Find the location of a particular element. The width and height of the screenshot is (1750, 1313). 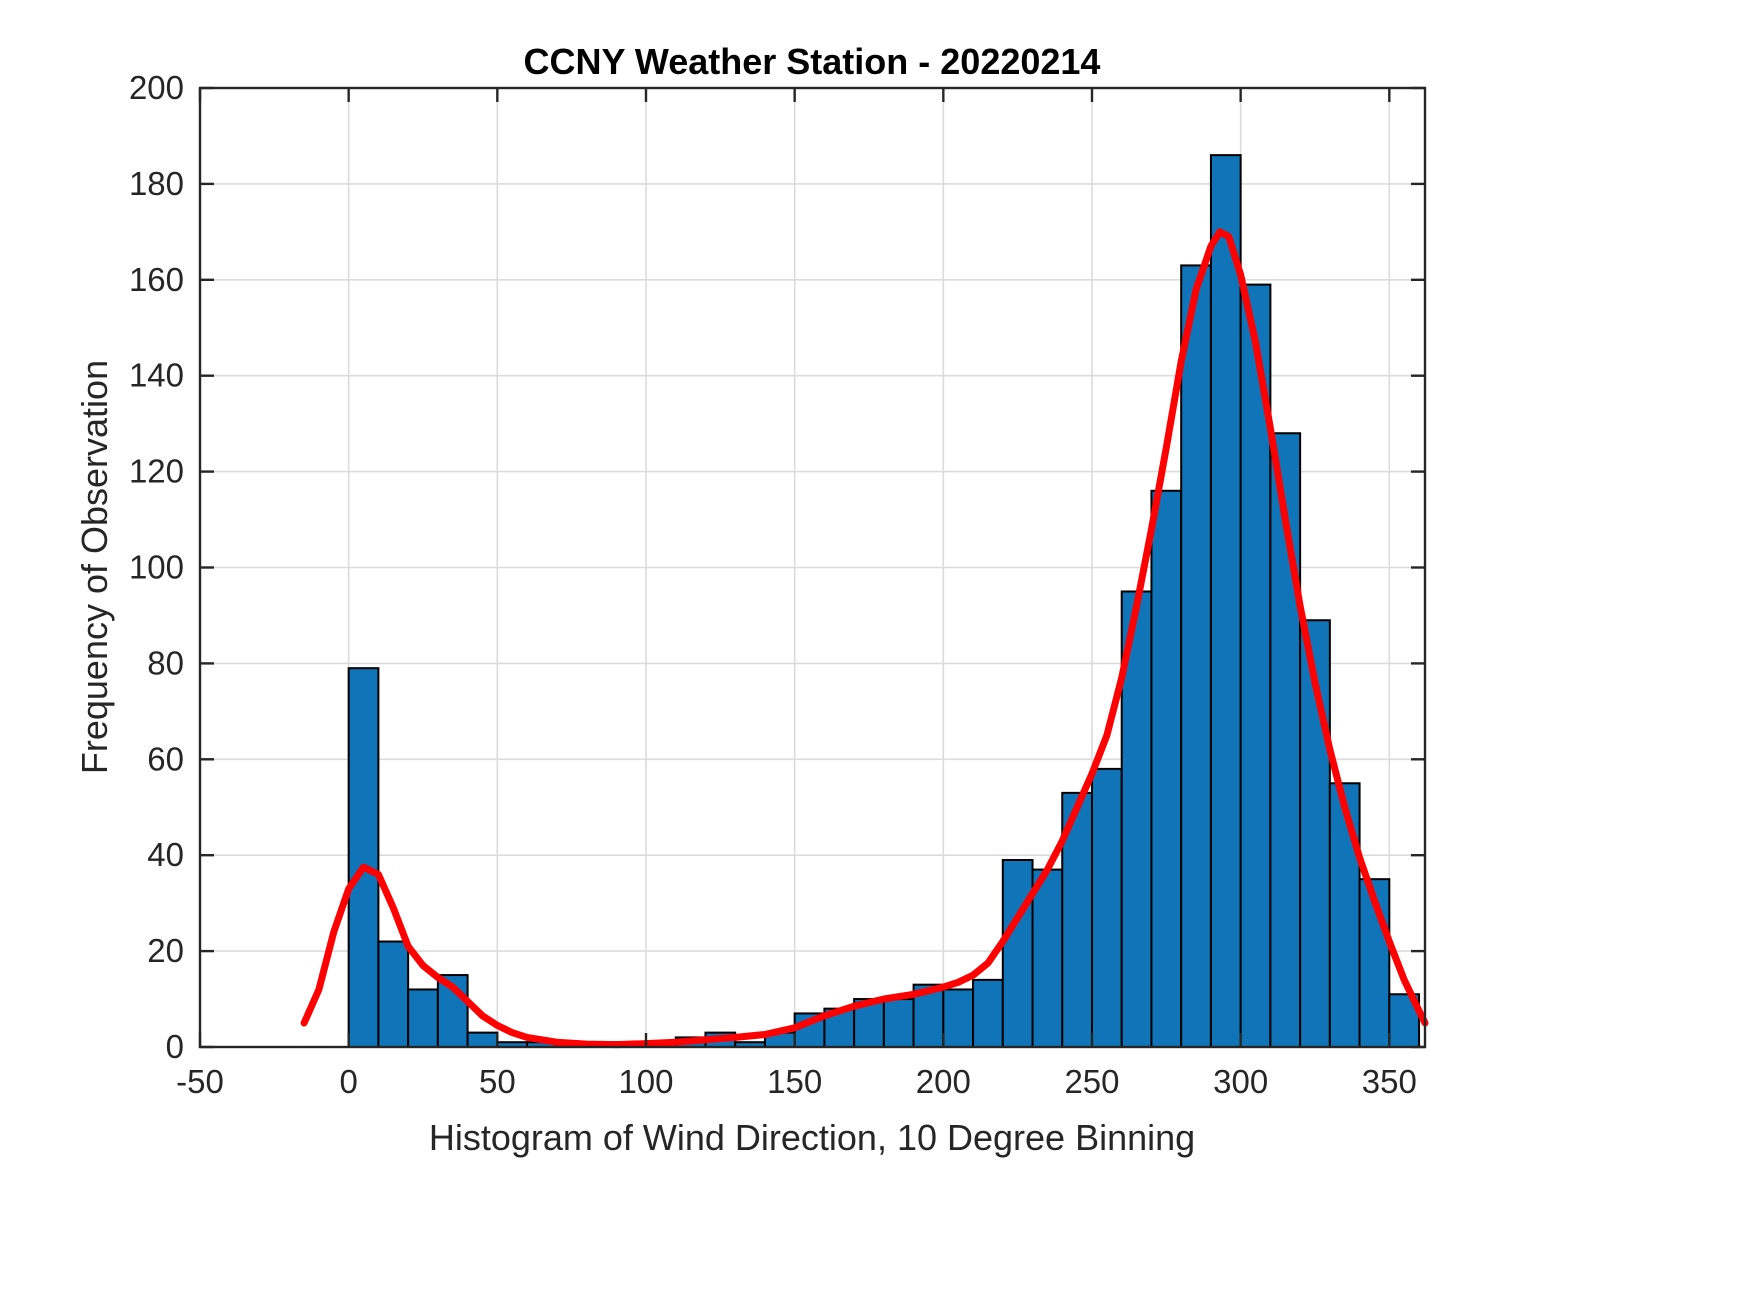

x-tick-label: -50 is located at coordinates (200, 1081).